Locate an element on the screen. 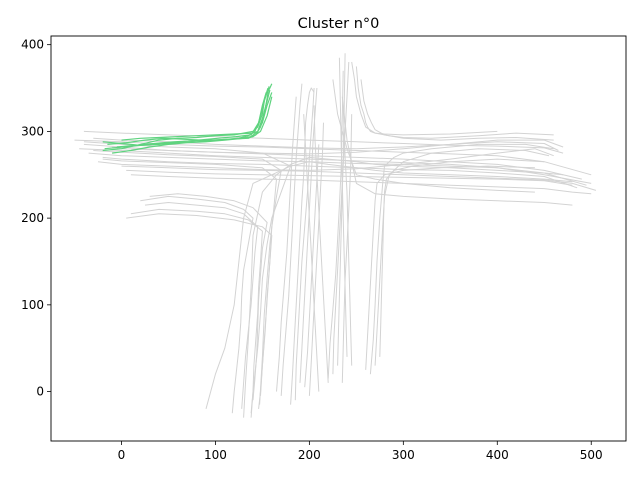 This screenshot has width=640, height=480. x-tick-label: 0 is located at coordinates (122, 455).